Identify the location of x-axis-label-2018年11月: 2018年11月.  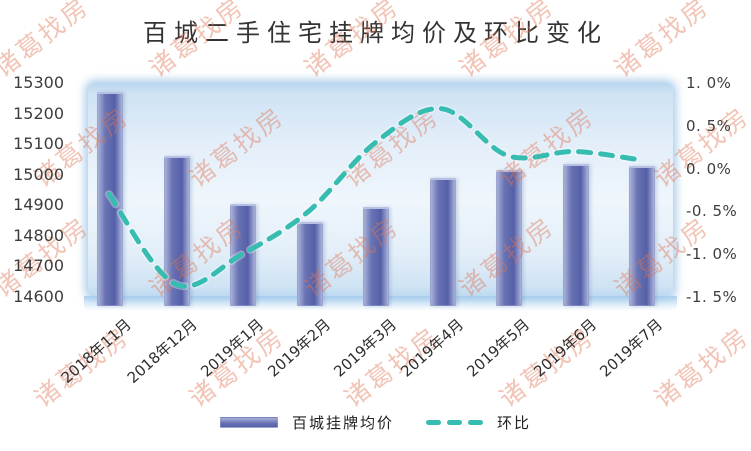
(96, 351).